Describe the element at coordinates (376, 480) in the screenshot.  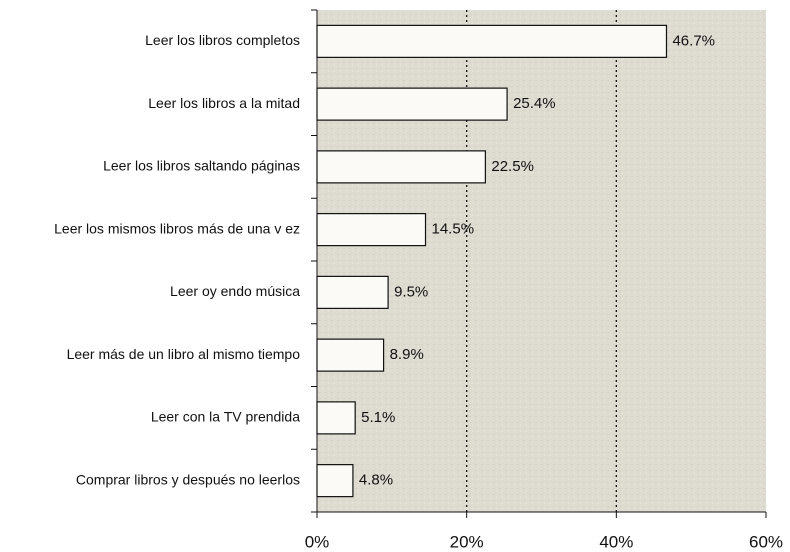
I see `value-label: 4.8%` at that location.